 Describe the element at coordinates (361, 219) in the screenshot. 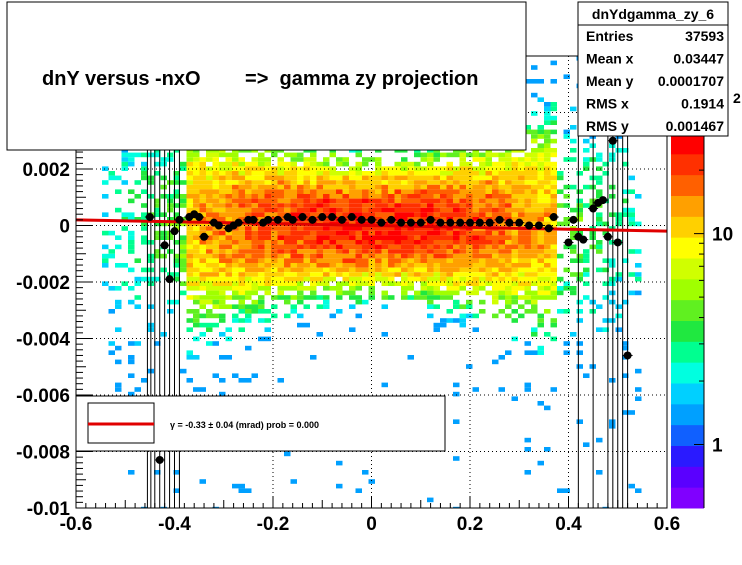

I see `profile-point` at that location.